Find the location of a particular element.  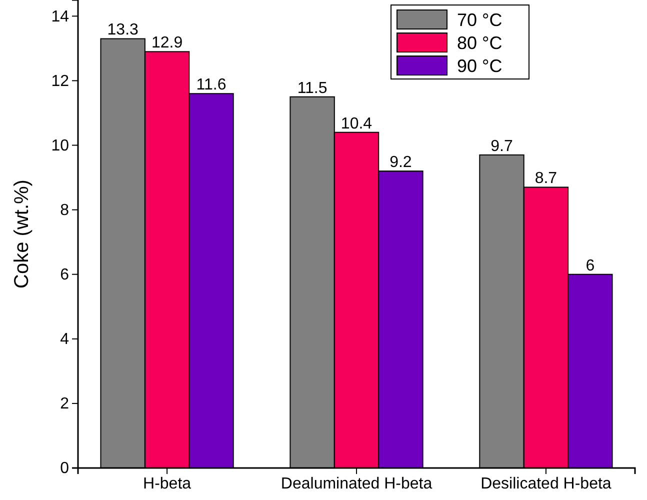

data-label: 13.3 is located at coordinates (123, 30).